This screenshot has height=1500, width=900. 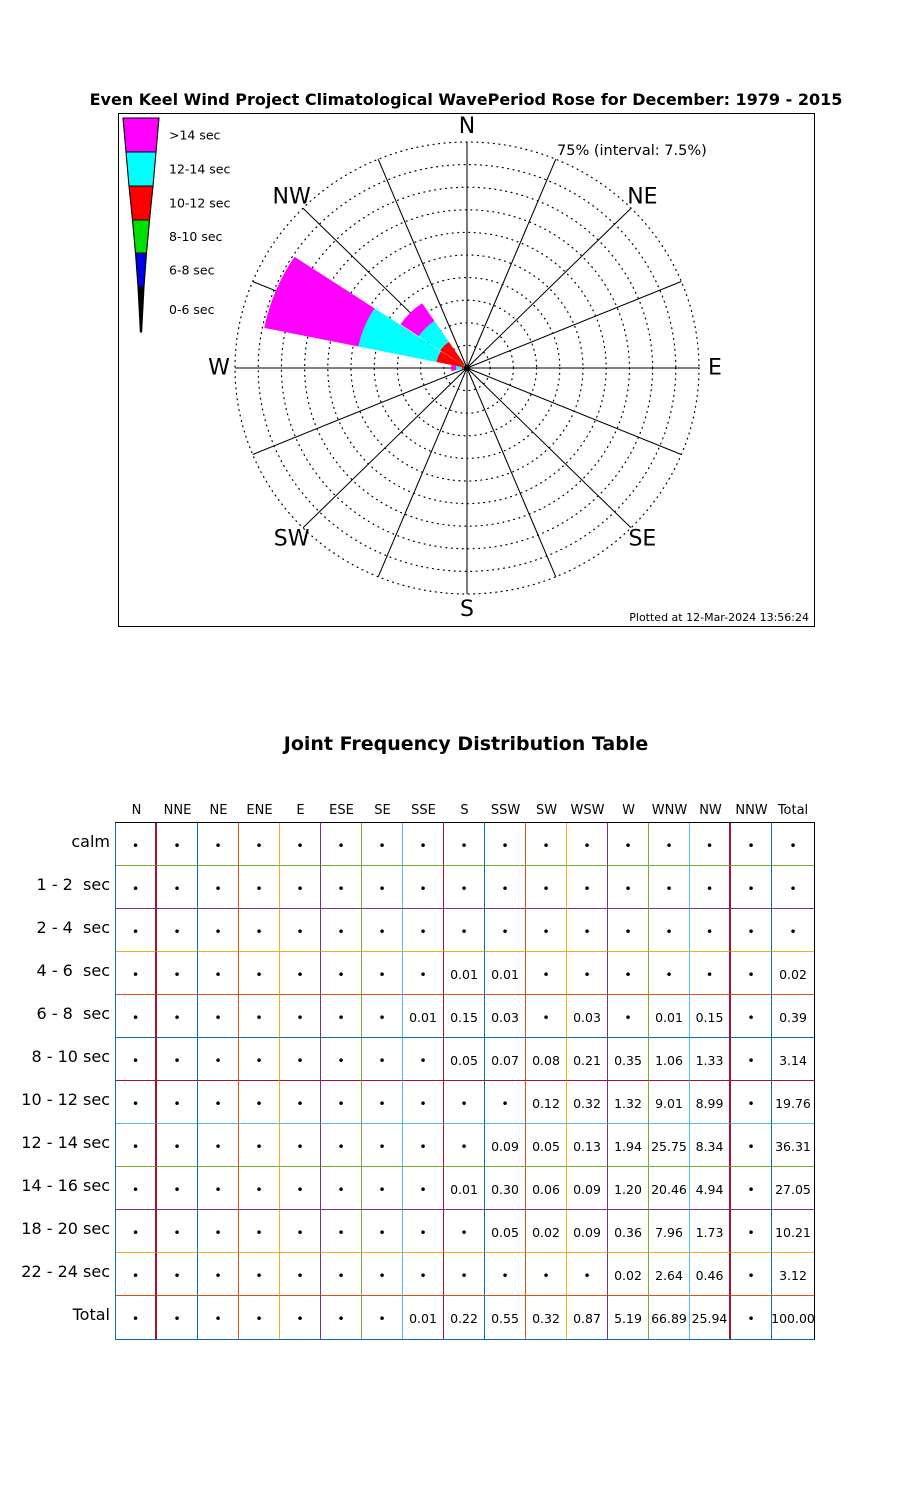 I want to click on table-cell: 27.05, so click(x=793, y=1188).